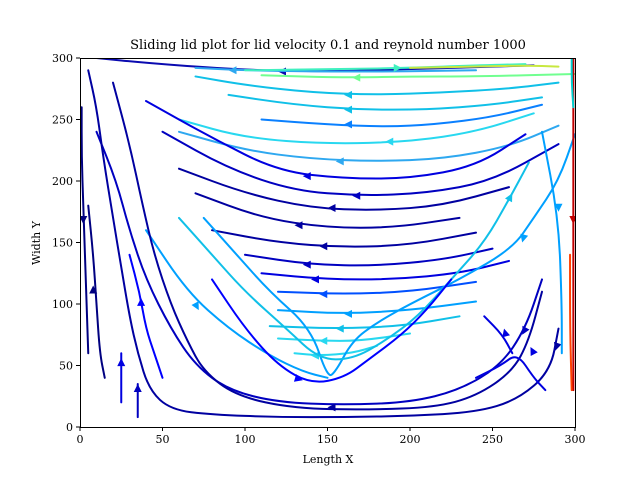  What do you see at coordinates (327, 439) in the screenshot?
I see `x-tick-label: 150` at bounding box center [327, 439].